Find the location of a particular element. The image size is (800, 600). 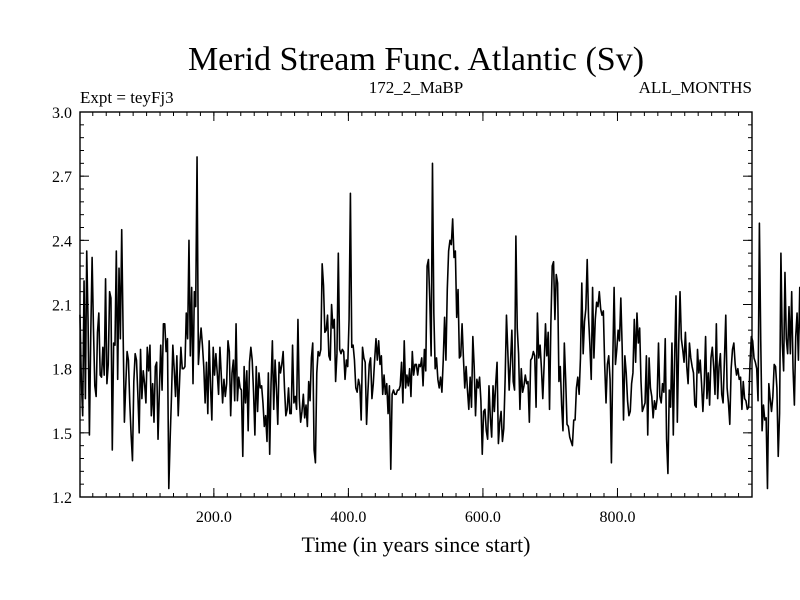

x-axis-label: Time (in years since start) is located at coordinates (416, 544).